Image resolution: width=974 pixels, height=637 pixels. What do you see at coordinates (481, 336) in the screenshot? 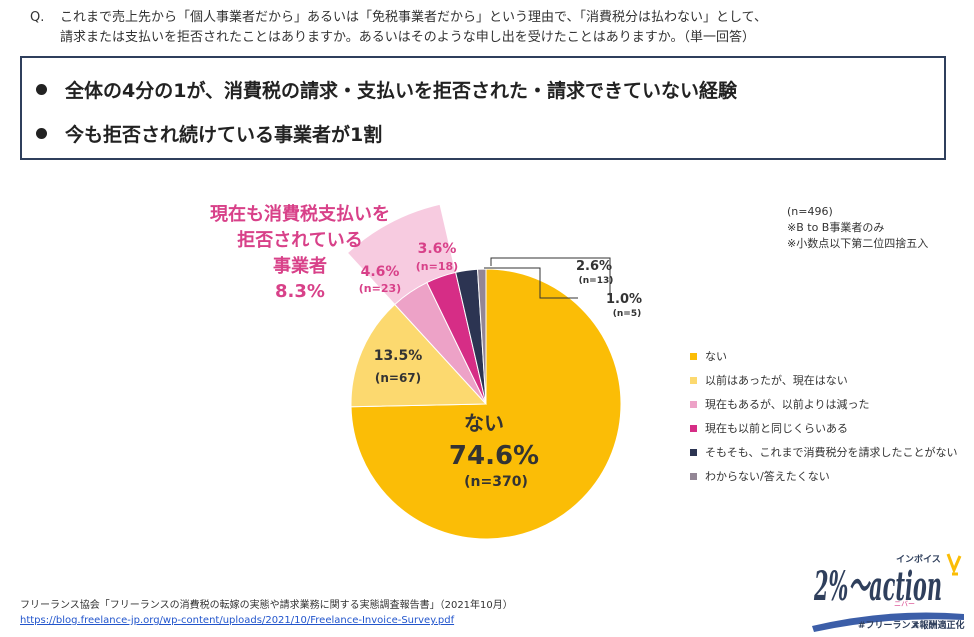
I see `slice-wakaranai` at bounding box center [481, 336].